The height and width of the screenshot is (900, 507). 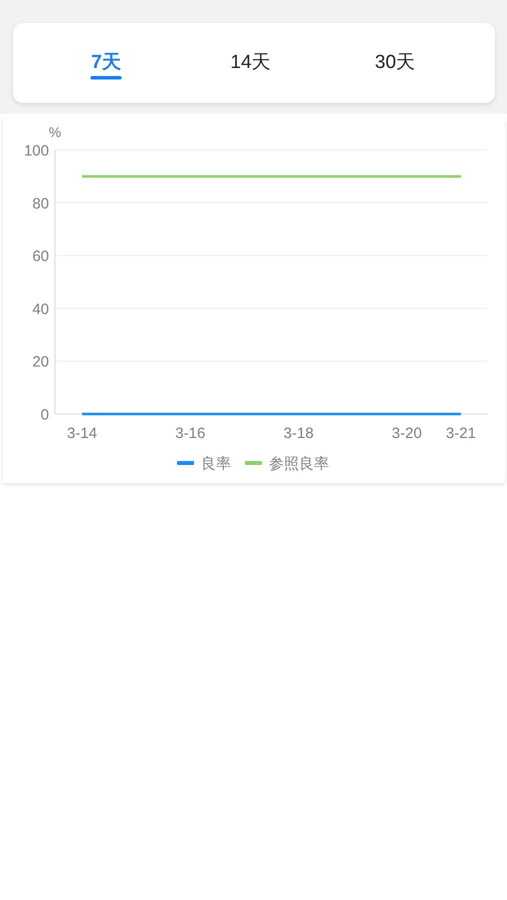 What do you see at coordinates (55, 132) in the screenshot?
I see `y-axis-title: %` at bounding box center [55, 132].